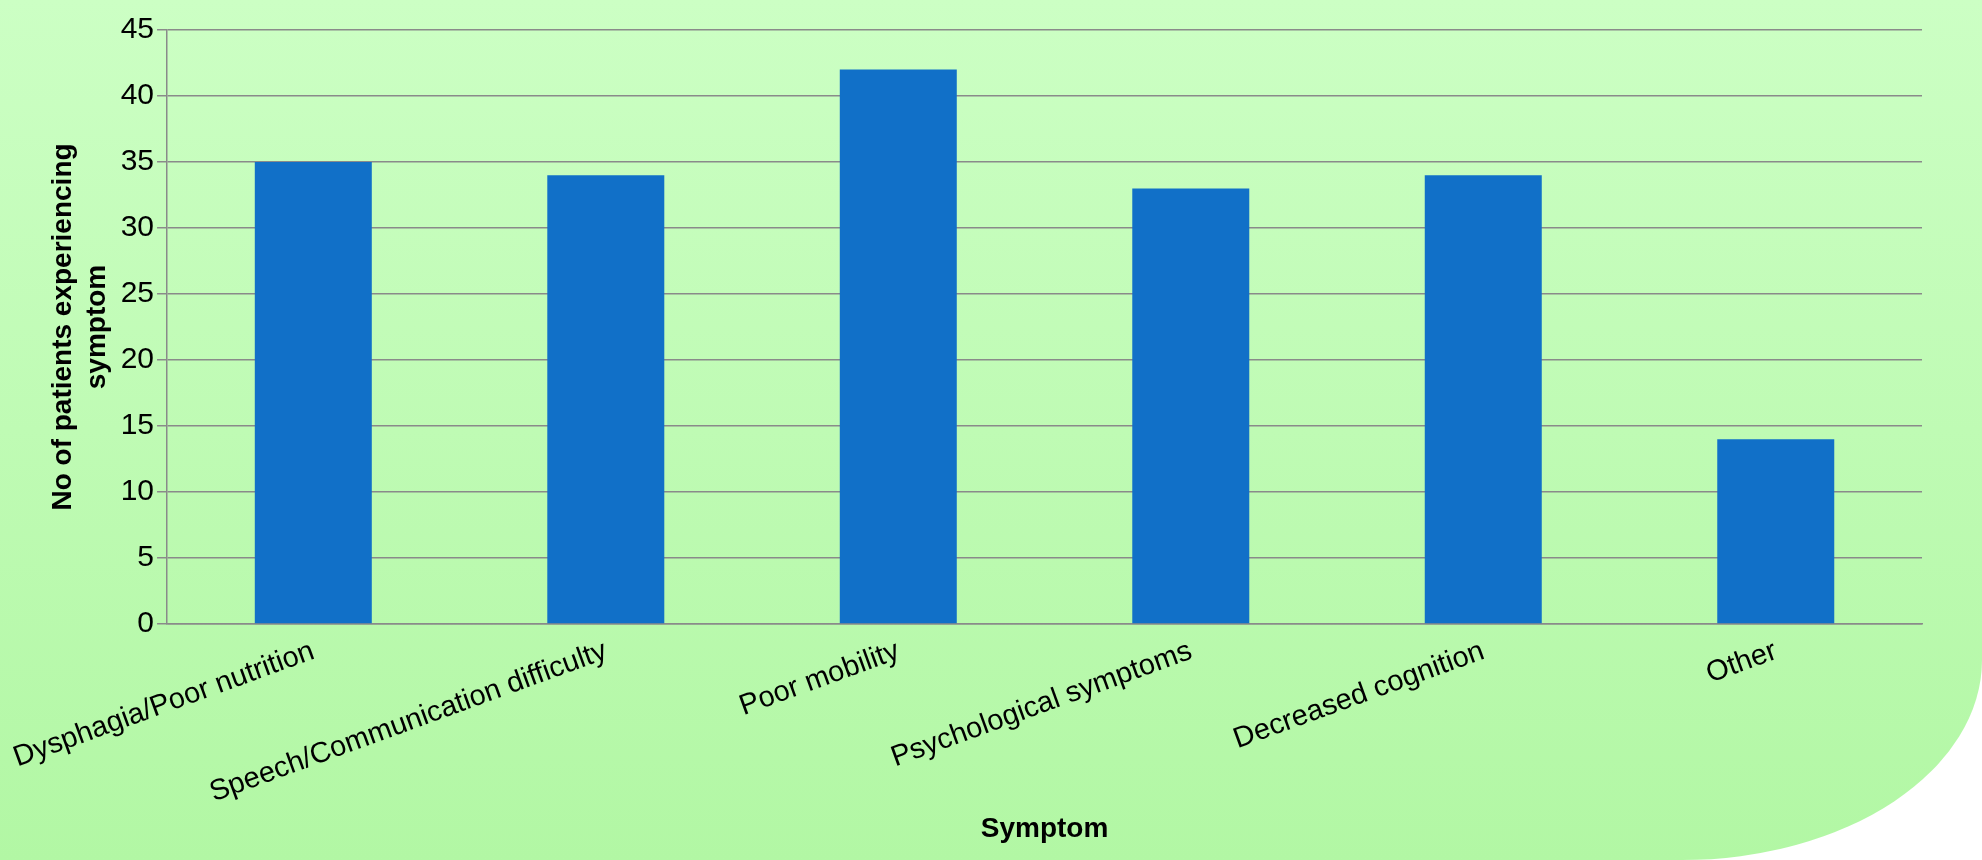 The height and width of the screenshot is (860, 1982). I want to click on y-axis-title: No of patients experiencing symptom, so click(78, 327).